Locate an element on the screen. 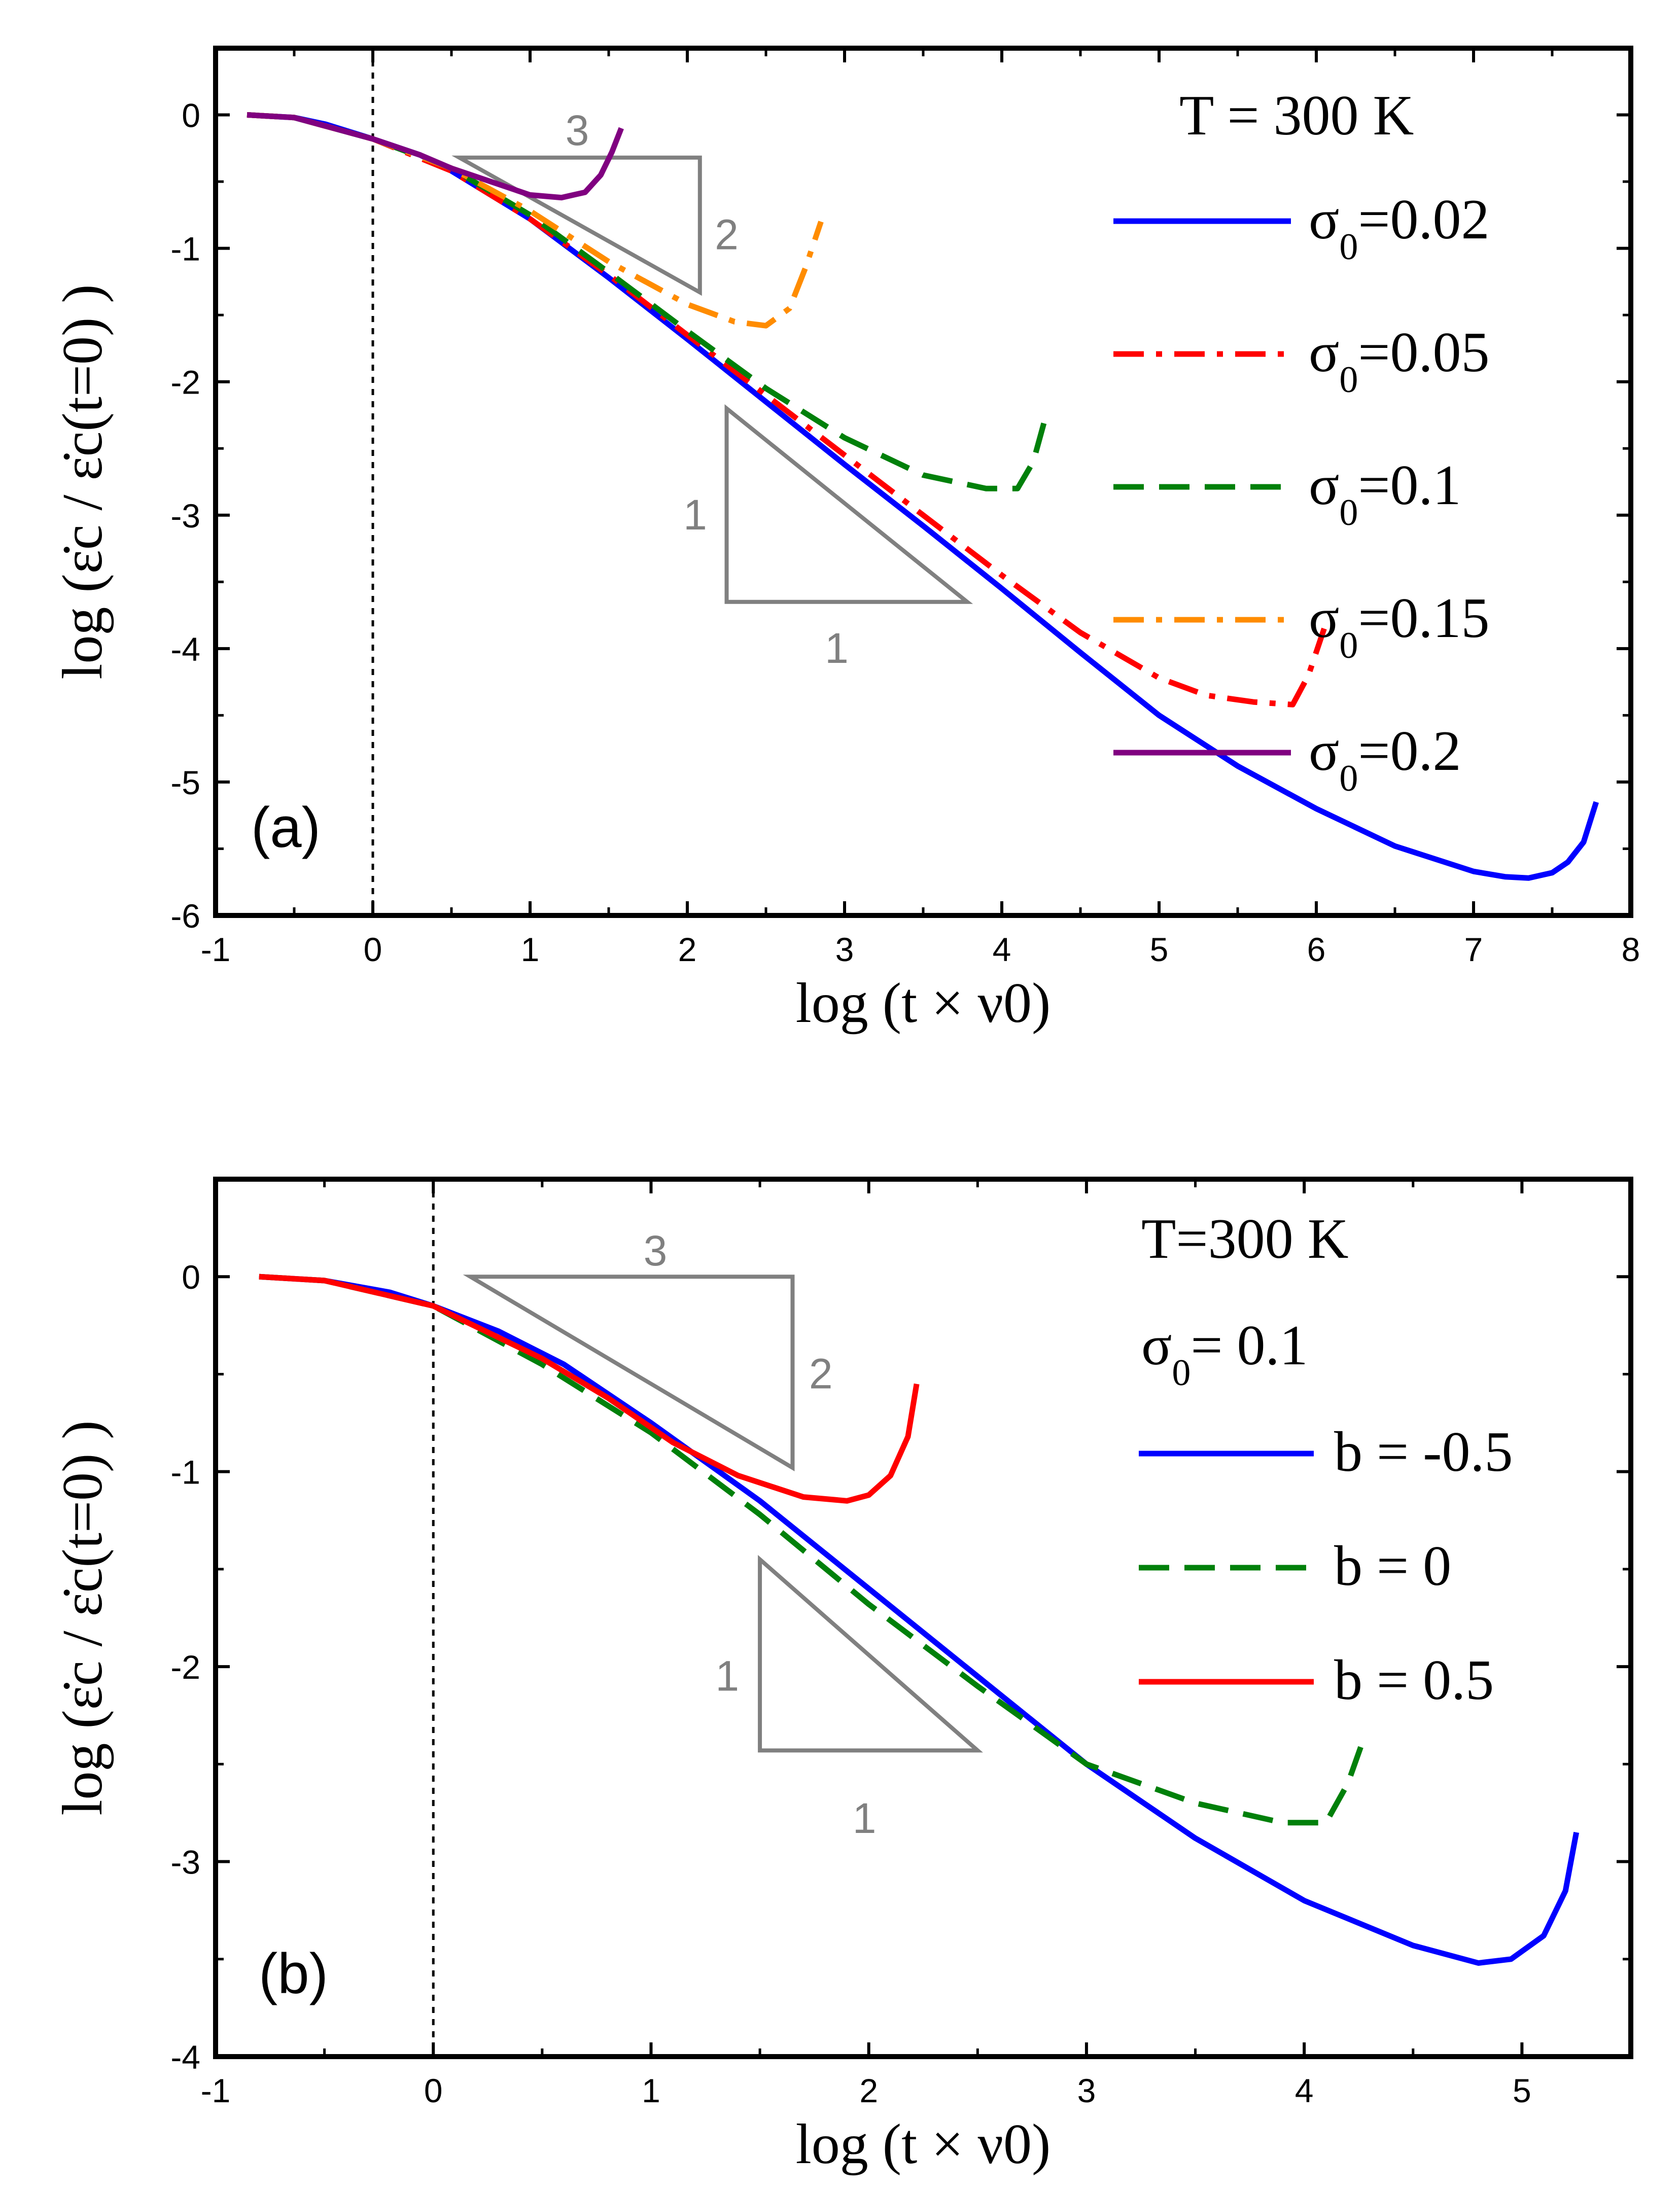 Image resolution: width=1680 pixels, height=2191 pixels. y-tick-label: -5 is located at coordinates (185, 783).